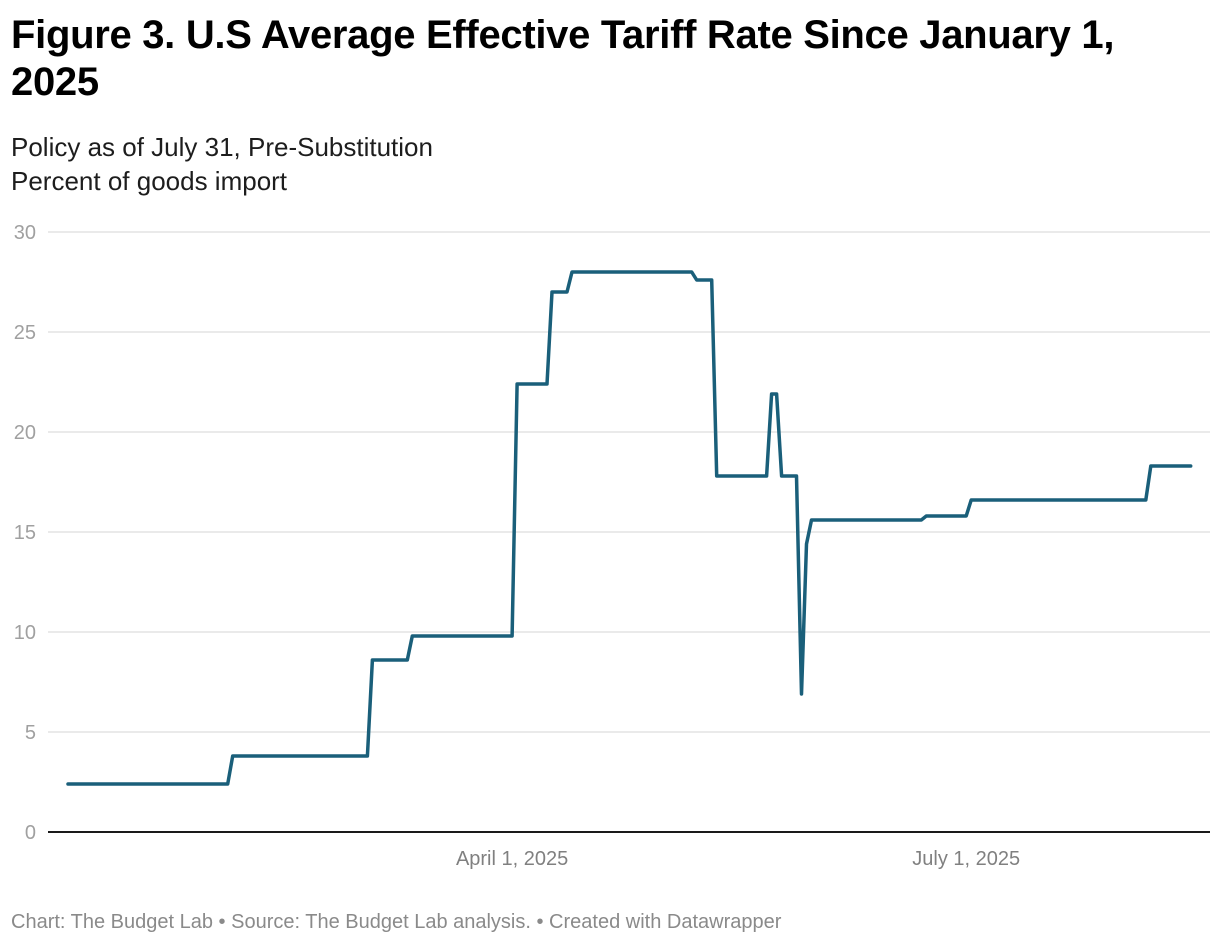 The width and height of the screenshot is (1220, 948). Describe the element at coordinates (738, 859) in the screenshot. I see `x-axis: April 1, 2025 July 1, 2025` at that location.